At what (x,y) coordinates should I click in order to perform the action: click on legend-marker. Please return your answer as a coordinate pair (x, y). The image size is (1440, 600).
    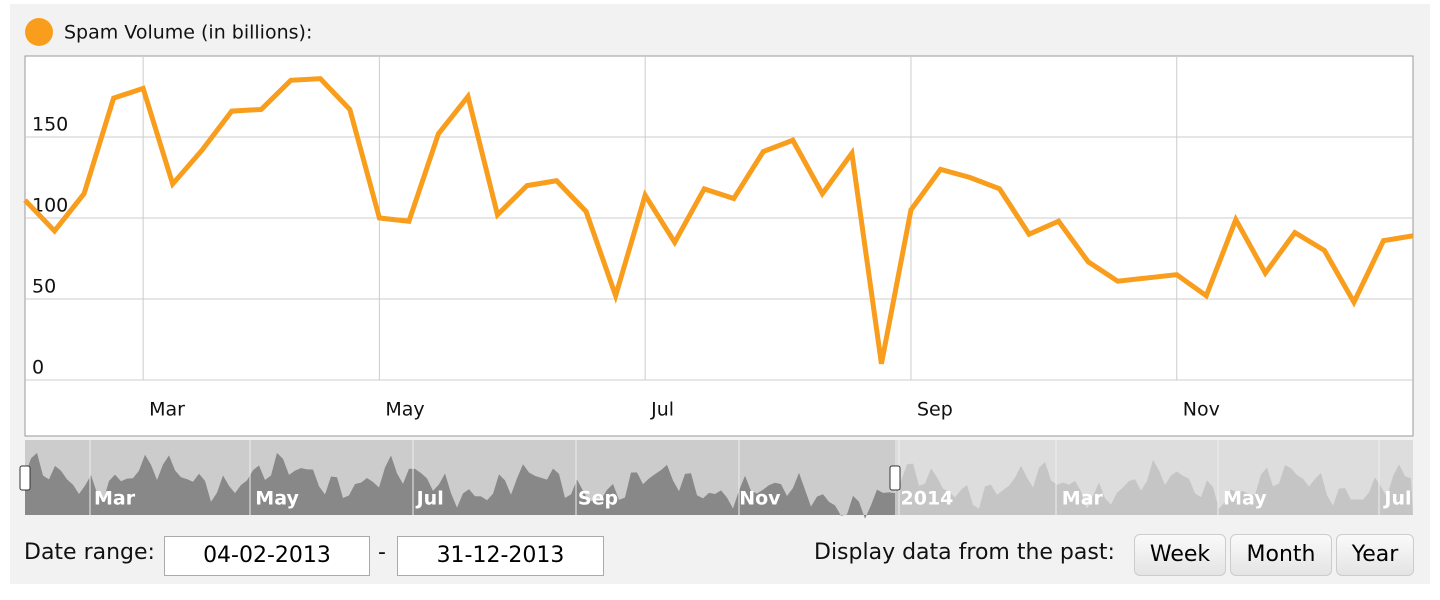
    Looking at the image, I should click on (39, 32).